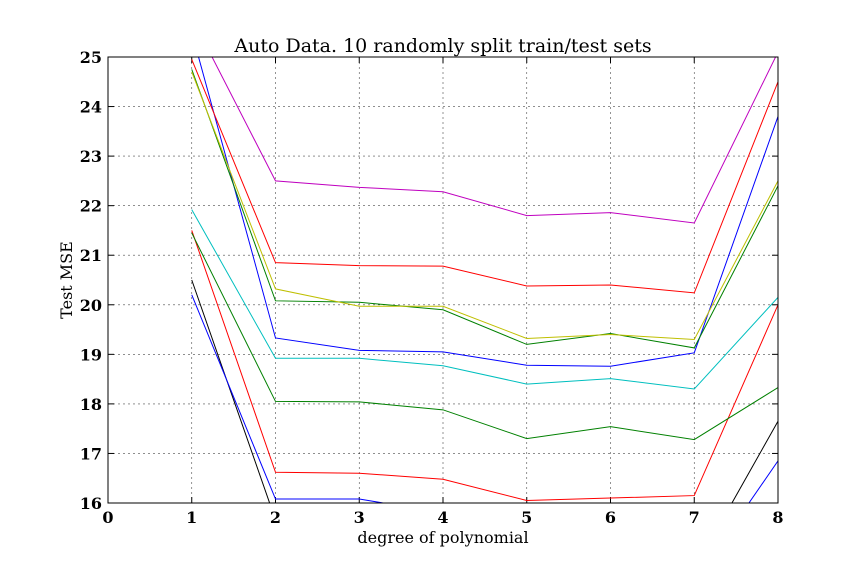  What do you see at coordinates (91, 57) in the screenshot?
I see `y-tick-label: 25` at bounding box center [91, 57].